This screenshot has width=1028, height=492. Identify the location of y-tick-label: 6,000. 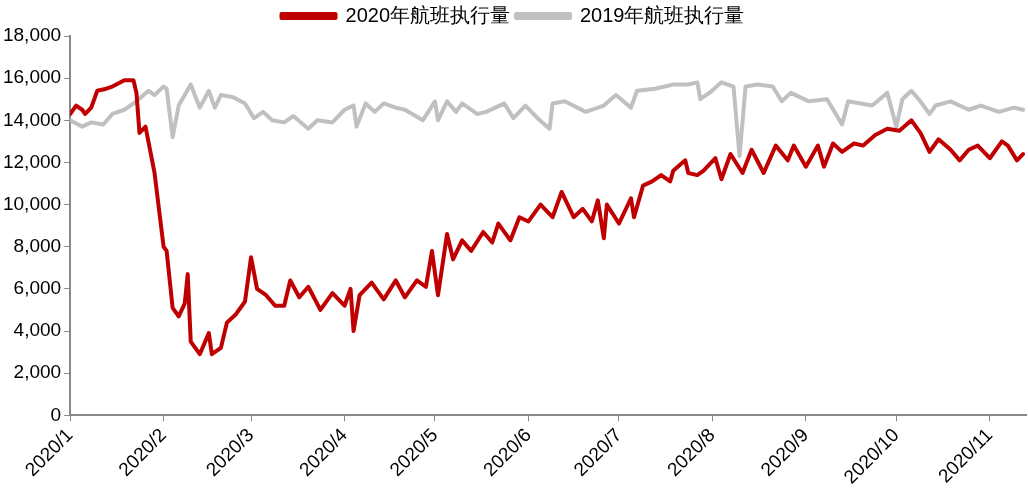
(37, 288).